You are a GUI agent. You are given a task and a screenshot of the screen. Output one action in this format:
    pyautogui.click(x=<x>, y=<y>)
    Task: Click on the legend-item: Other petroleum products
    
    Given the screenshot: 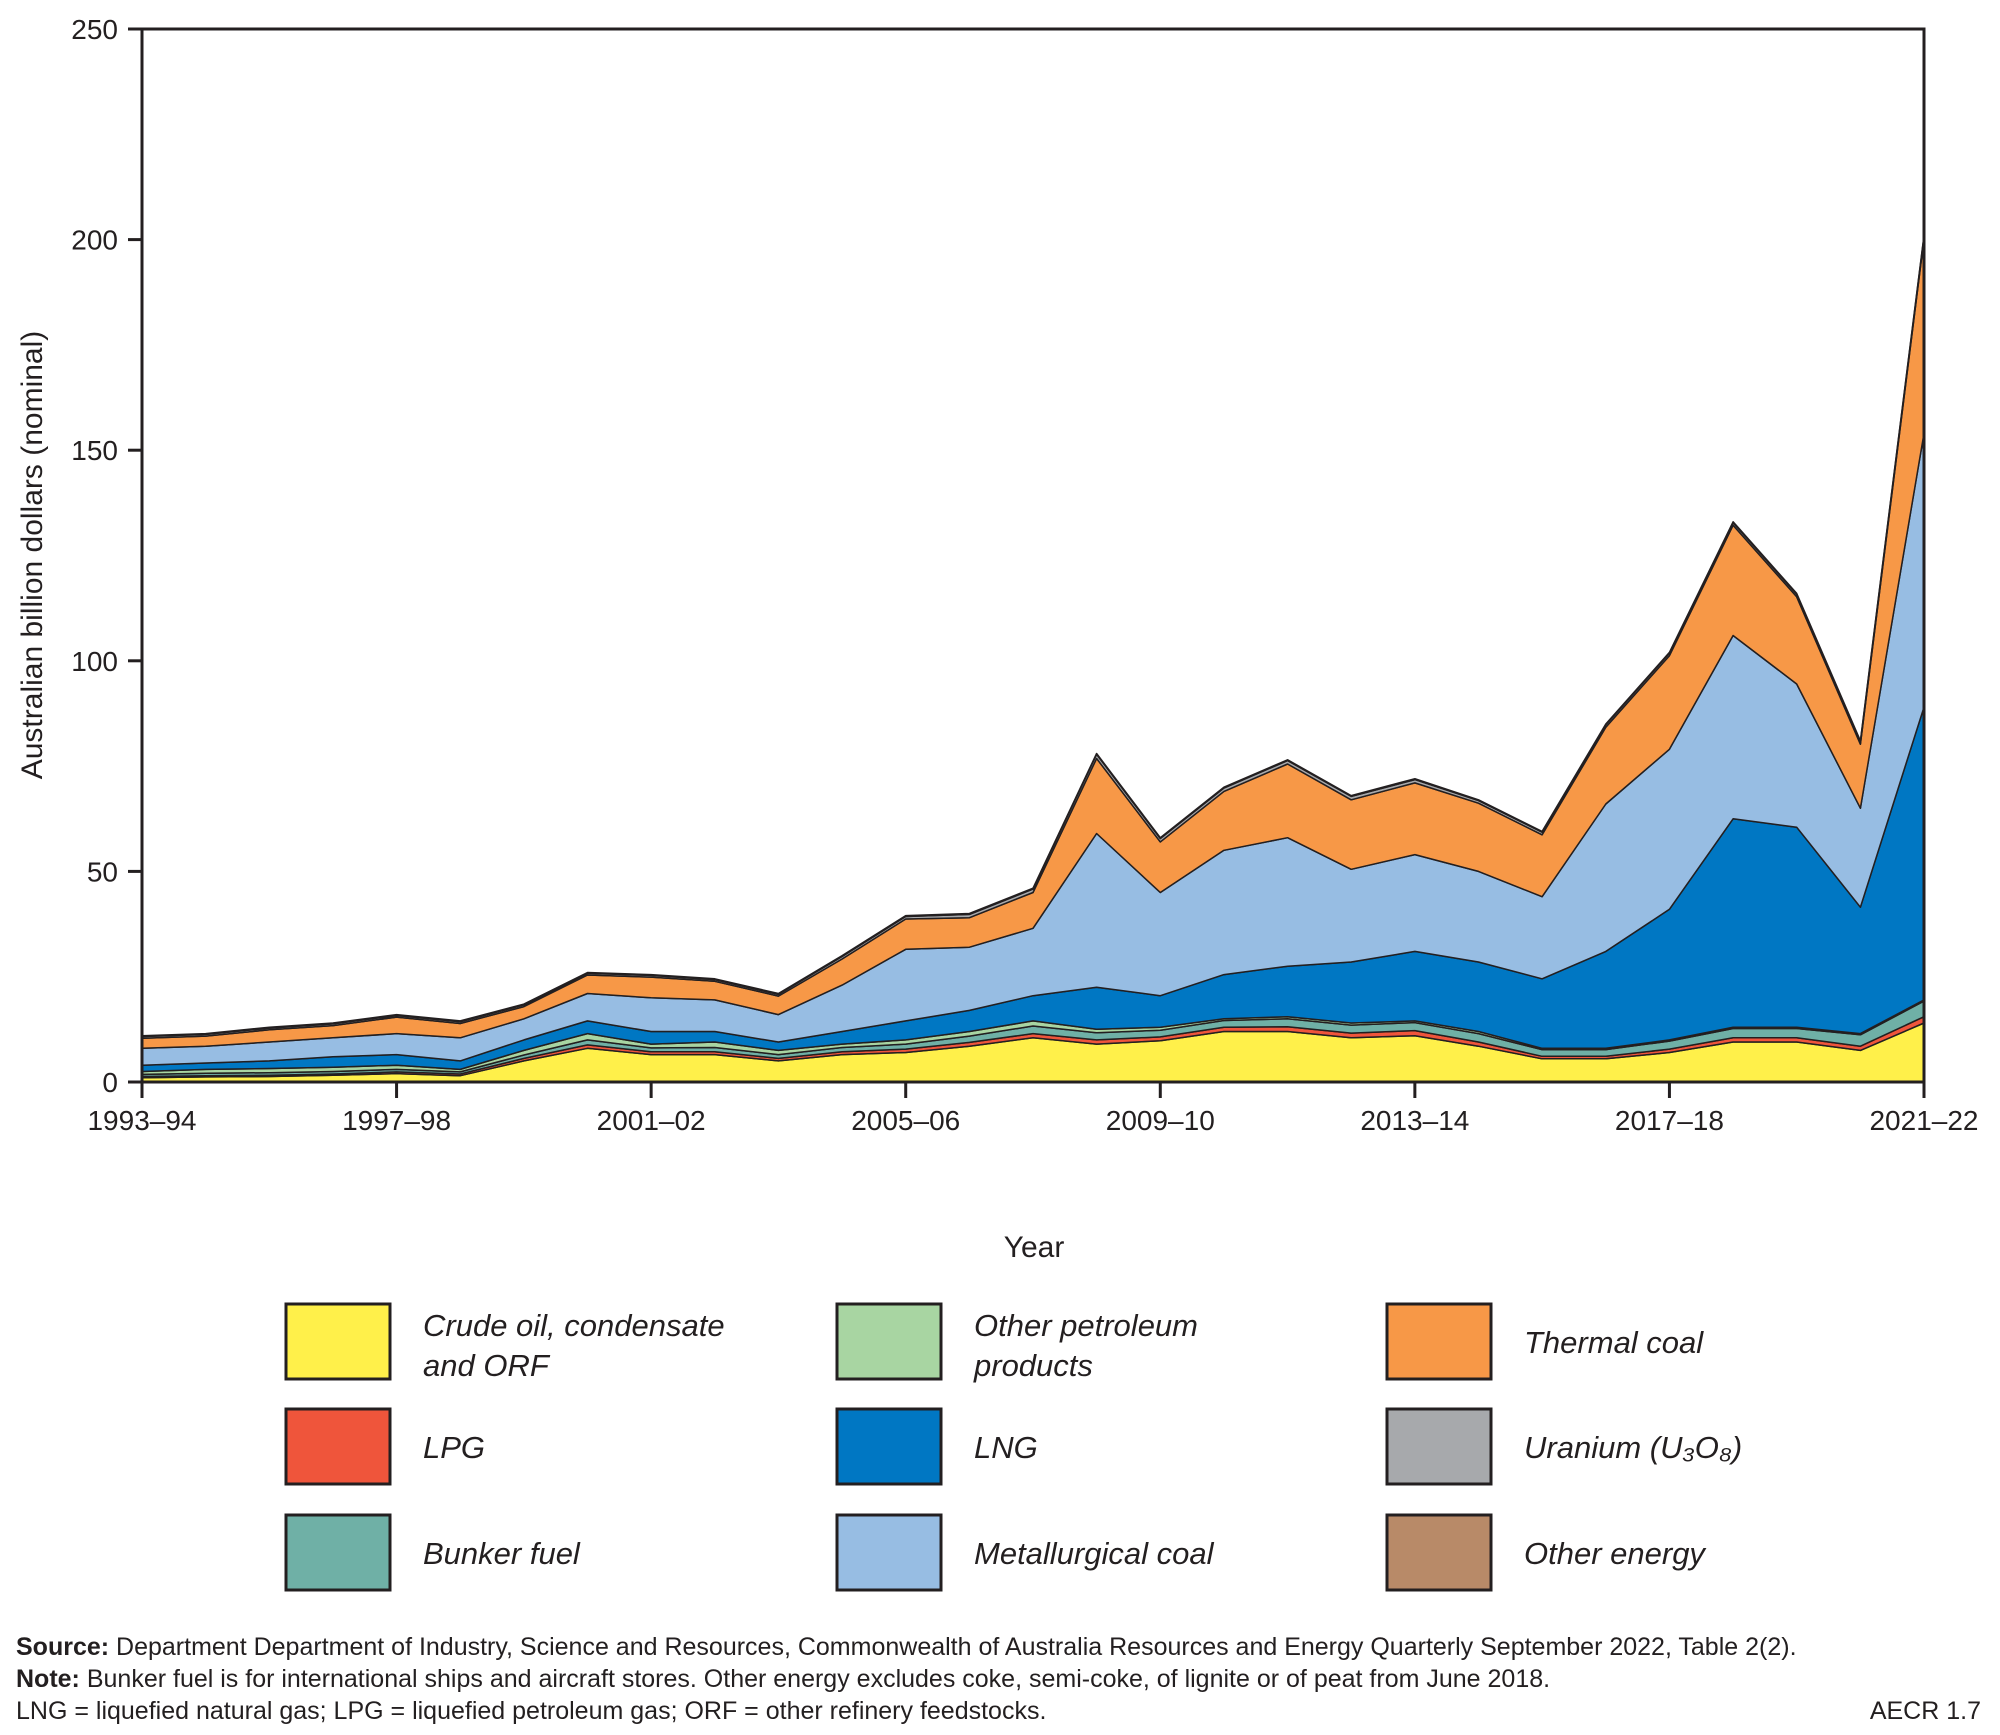 What is the action you would take?
    pyautogui.click(x=1016, y=1342)
    